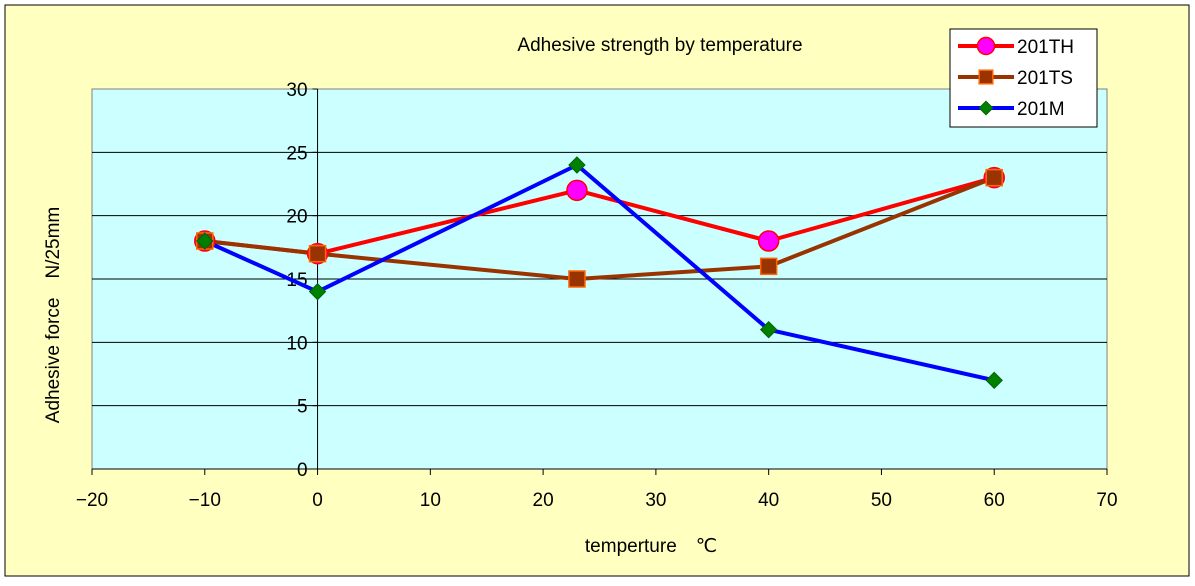 The image size is (1195, 586). Describe the element at coordinates (651, 546) in the screenshot. I see `x-axis-label: temperture ℃` at that location.